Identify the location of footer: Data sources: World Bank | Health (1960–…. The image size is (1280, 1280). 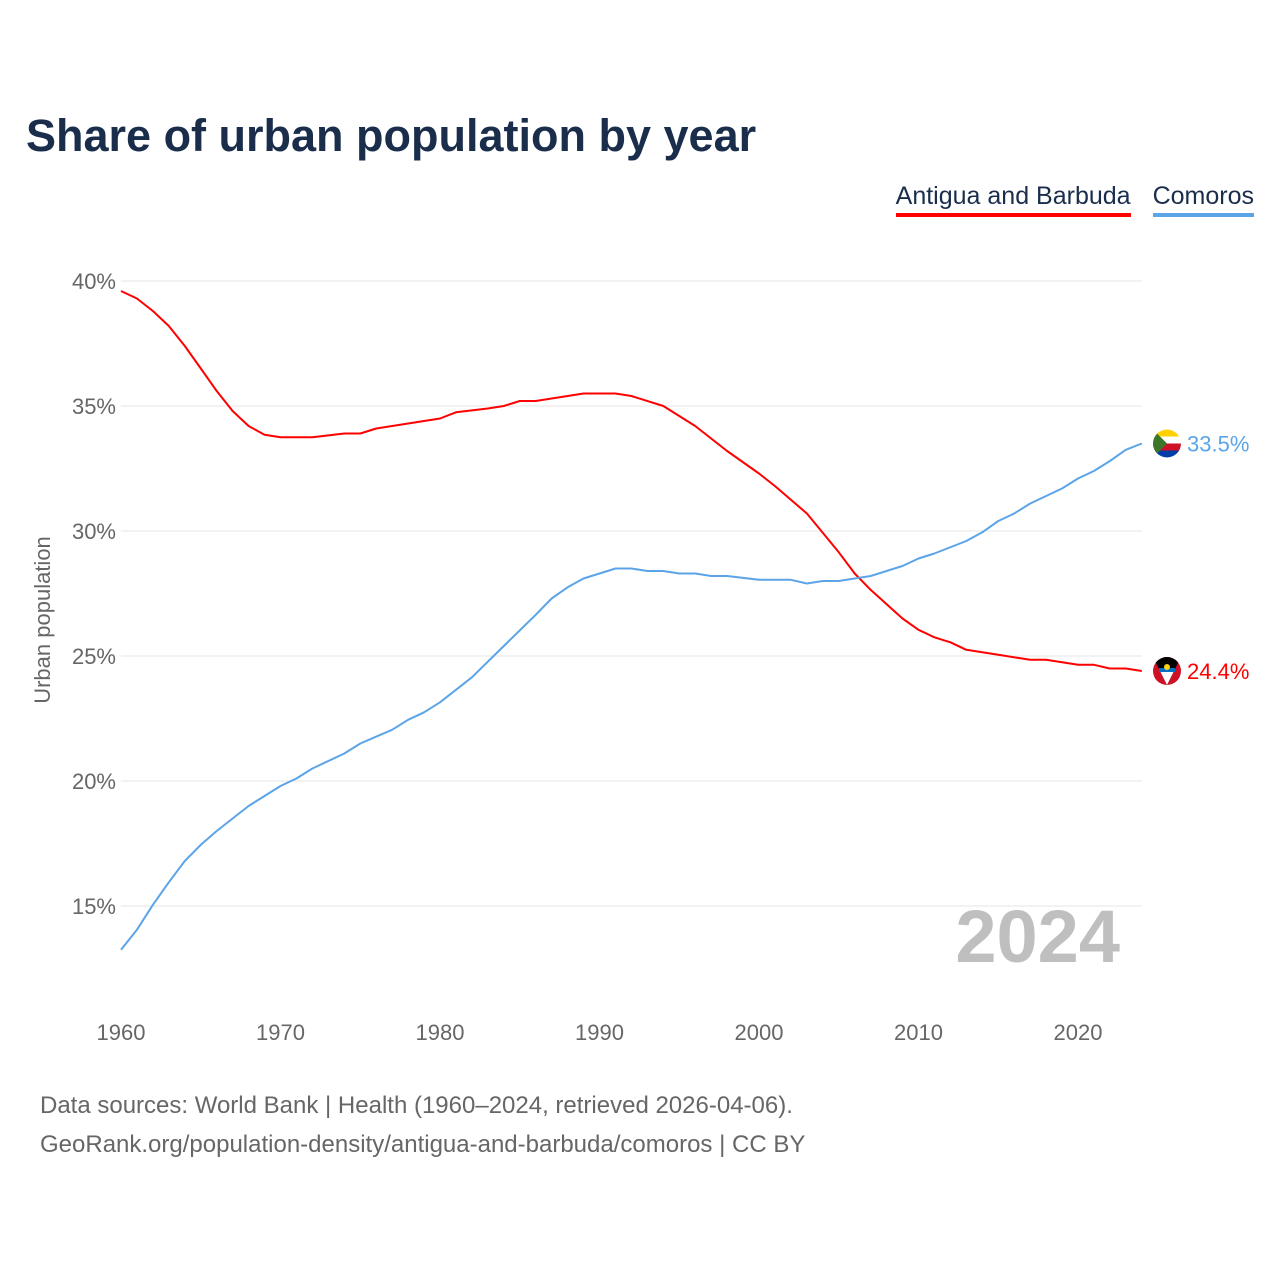
(422, 1125).